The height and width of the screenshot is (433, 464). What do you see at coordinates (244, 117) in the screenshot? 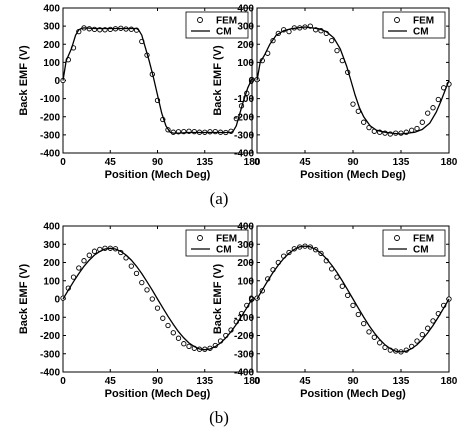
I see `y-tick-label: -200` at bounding box center [244, 117].